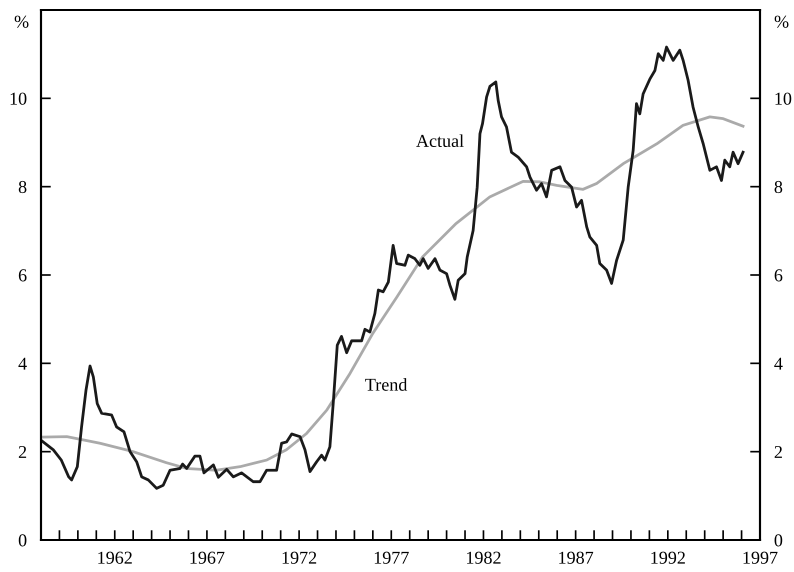 Image resolution: width=794 pixels, height=572 pixels. Describe the element at coordinates (22, 364) in the screenshot. I see `y-tick-label: 4` at that location.